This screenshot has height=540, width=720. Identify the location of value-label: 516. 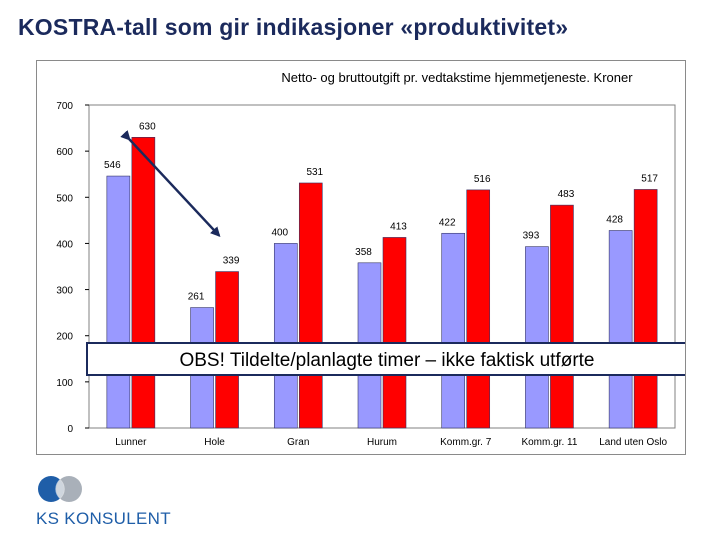
(482, 179).